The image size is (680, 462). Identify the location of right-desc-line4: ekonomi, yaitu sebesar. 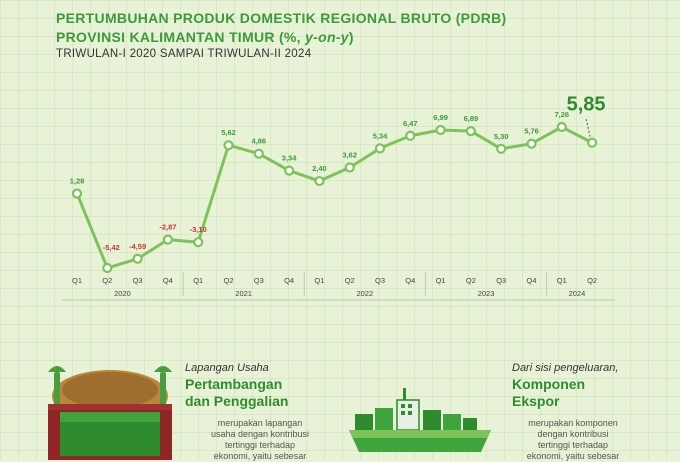
(573, 456).